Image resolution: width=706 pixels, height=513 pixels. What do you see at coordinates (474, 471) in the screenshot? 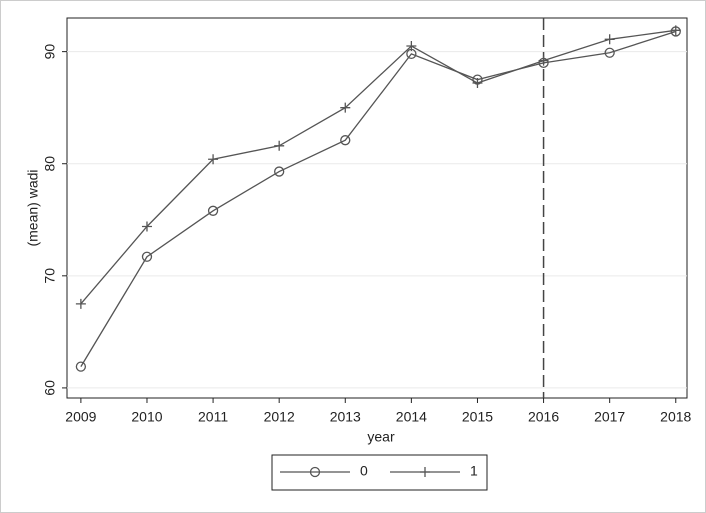
I see `legend-label: 1` at bounding box center [474, 471].